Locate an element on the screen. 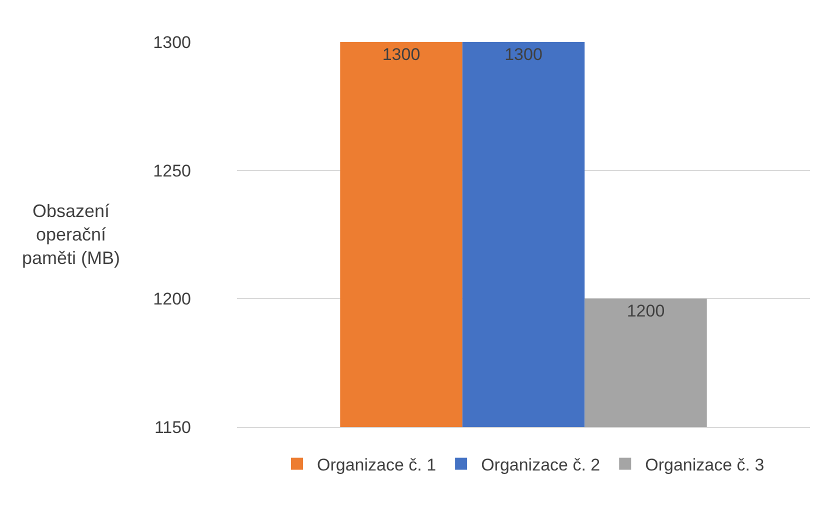 The image size is (837, 511). legend-label: Organizace č. 1 is located at coordinates (376, 464).